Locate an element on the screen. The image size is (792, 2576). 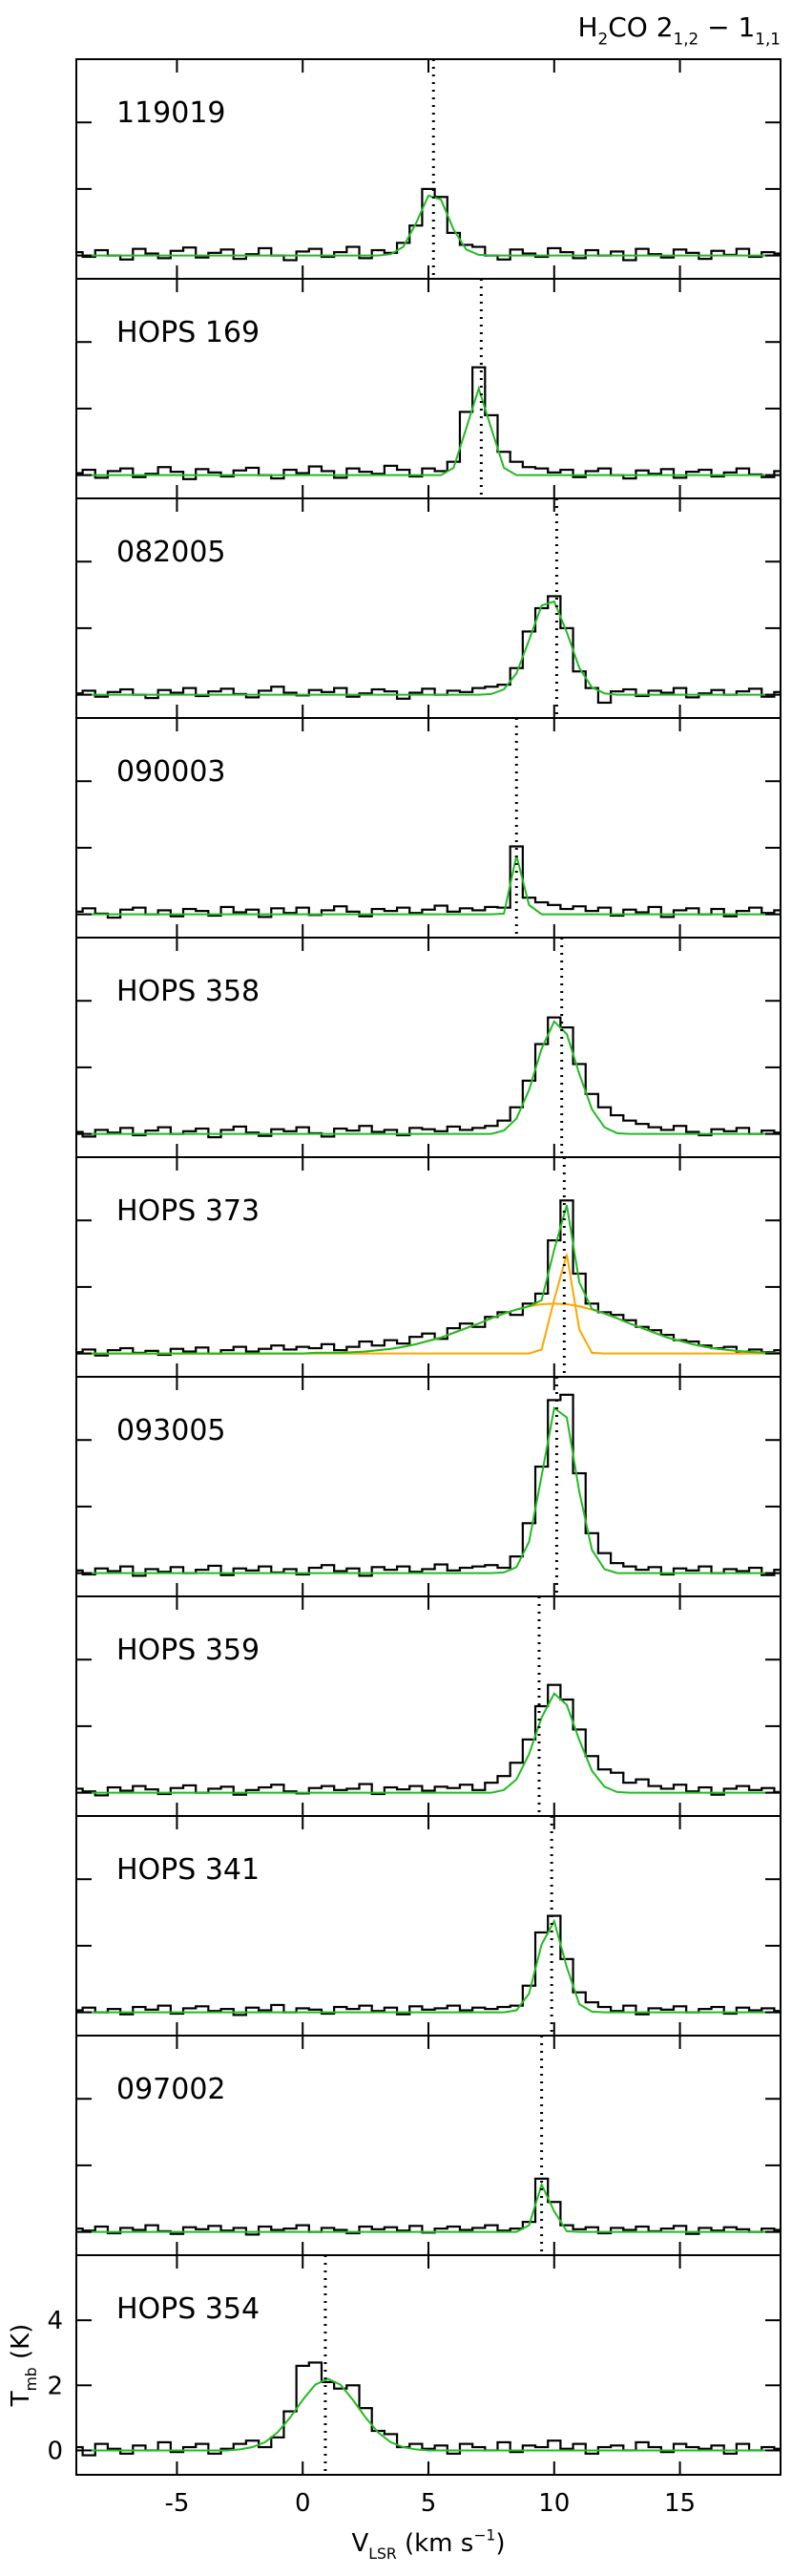
y-axis-label-part: mb is located at coordinates (32, 2379).